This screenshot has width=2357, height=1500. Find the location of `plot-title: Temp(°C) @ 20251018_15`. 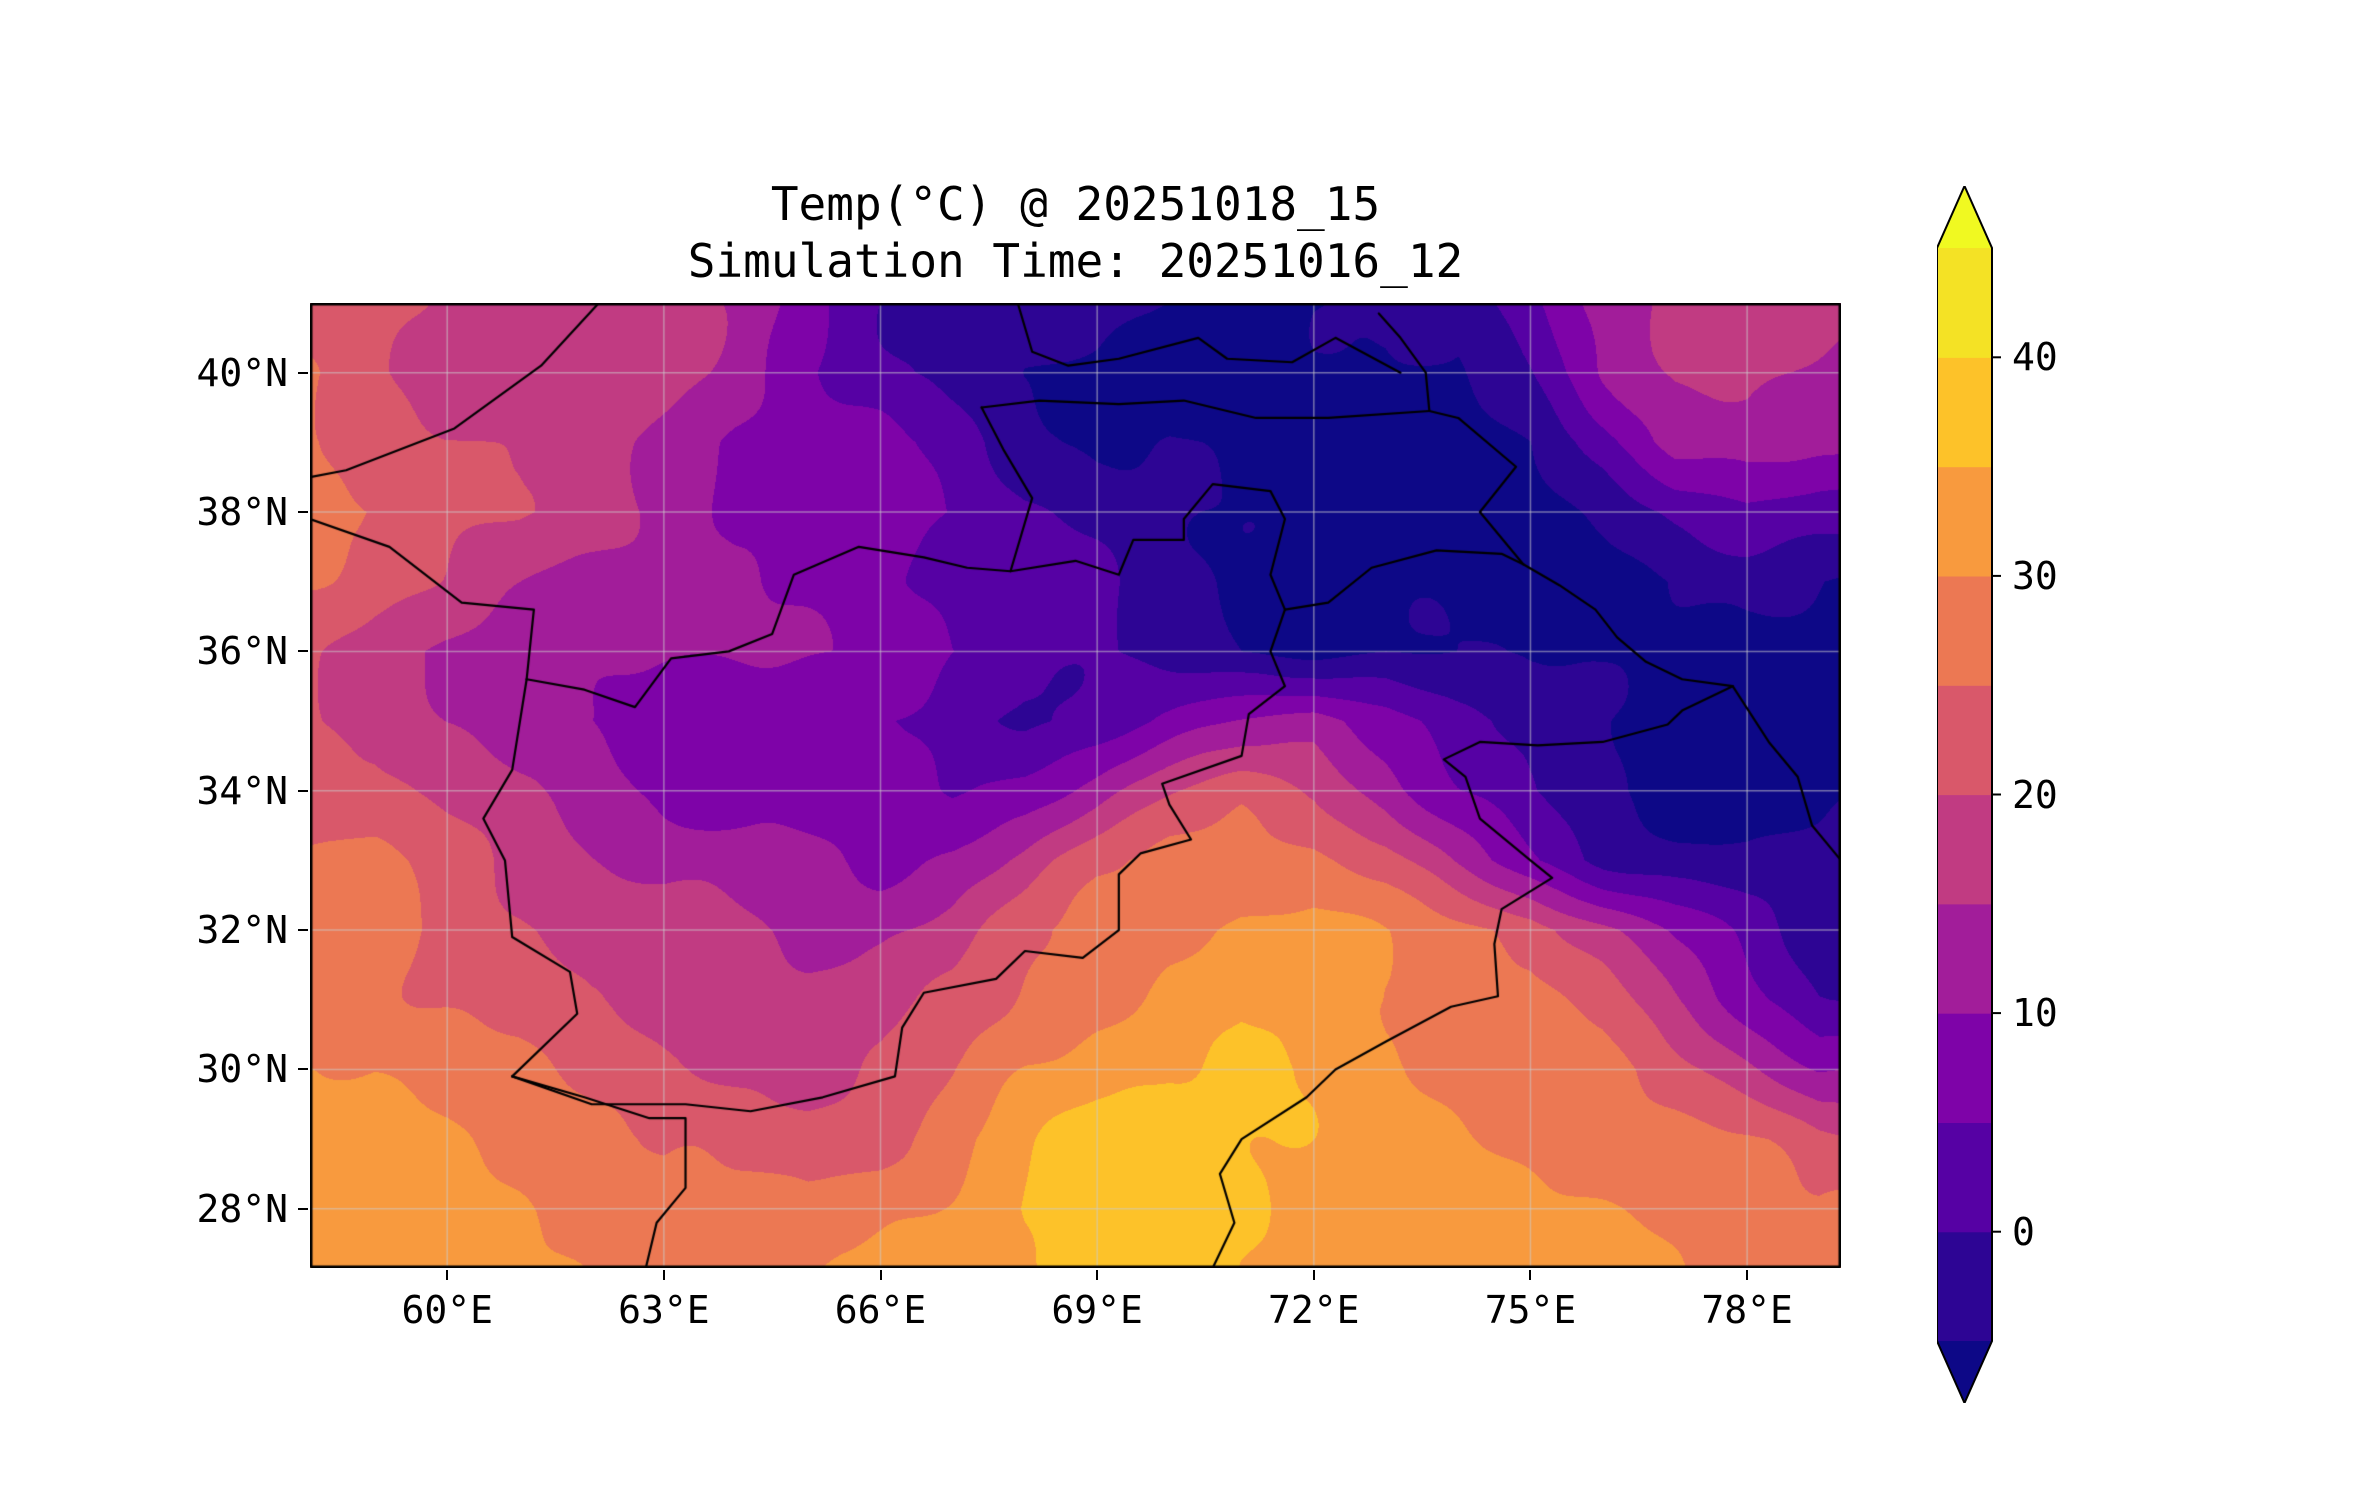

plot-title: Temp(°C) @ 20251018_15 is located at coordinates (1075, 204).